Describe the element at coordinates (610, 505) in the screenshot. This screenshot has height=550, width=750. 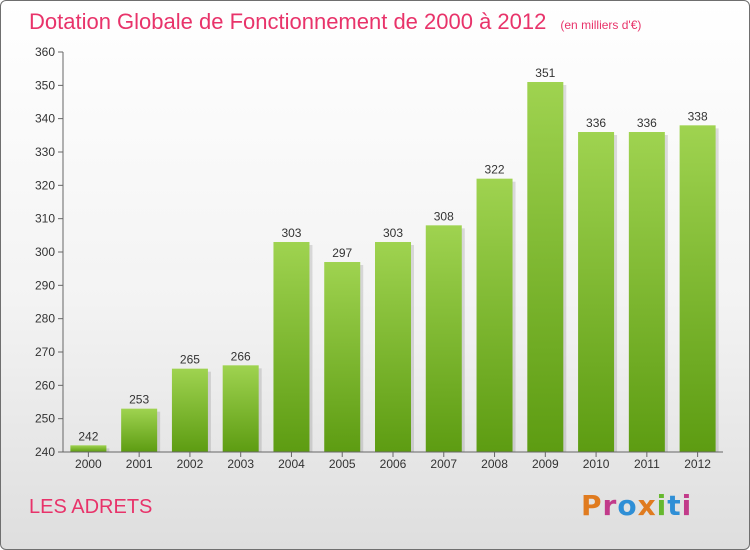
I see `logo-letter: r` at that location.